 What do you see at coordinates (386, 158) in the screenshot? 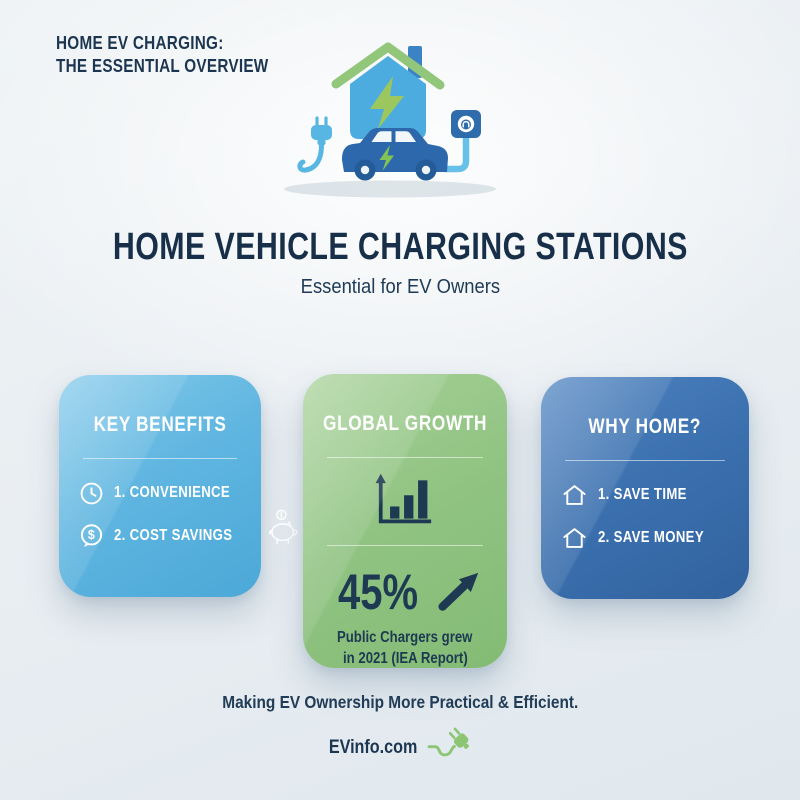
I see `car-lightning-bolt-icon` at bounding box center [386, 158].